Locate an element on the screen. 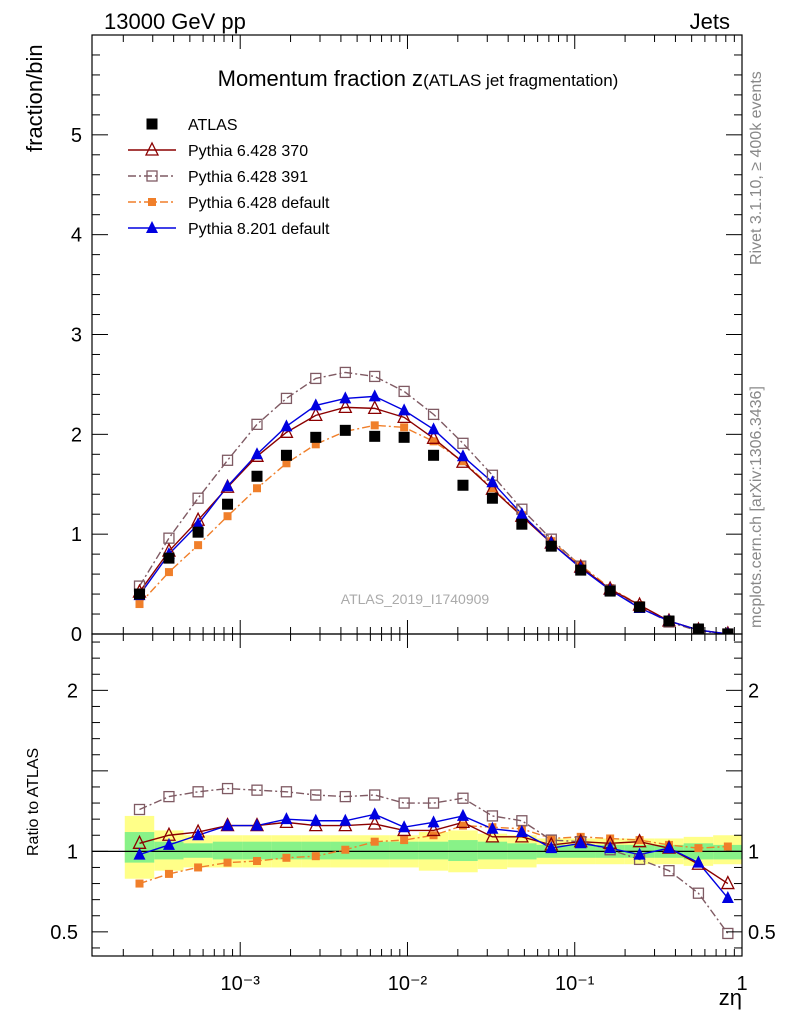 The height and width of the screenshot is (1024, 786). legend-marker-atlas is located at coordinates (152, 124).